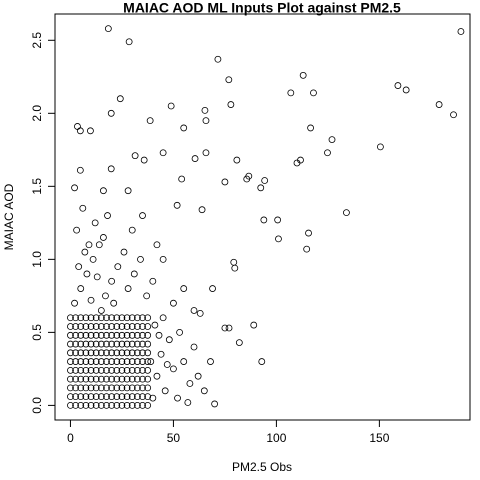 The width and height of the screenshot is (480, 480). What do you see at coordinates (262, 467) in the screenshot?
I see `x-axis-label: PM2.5 Obs` at bounding box center [262, 467].